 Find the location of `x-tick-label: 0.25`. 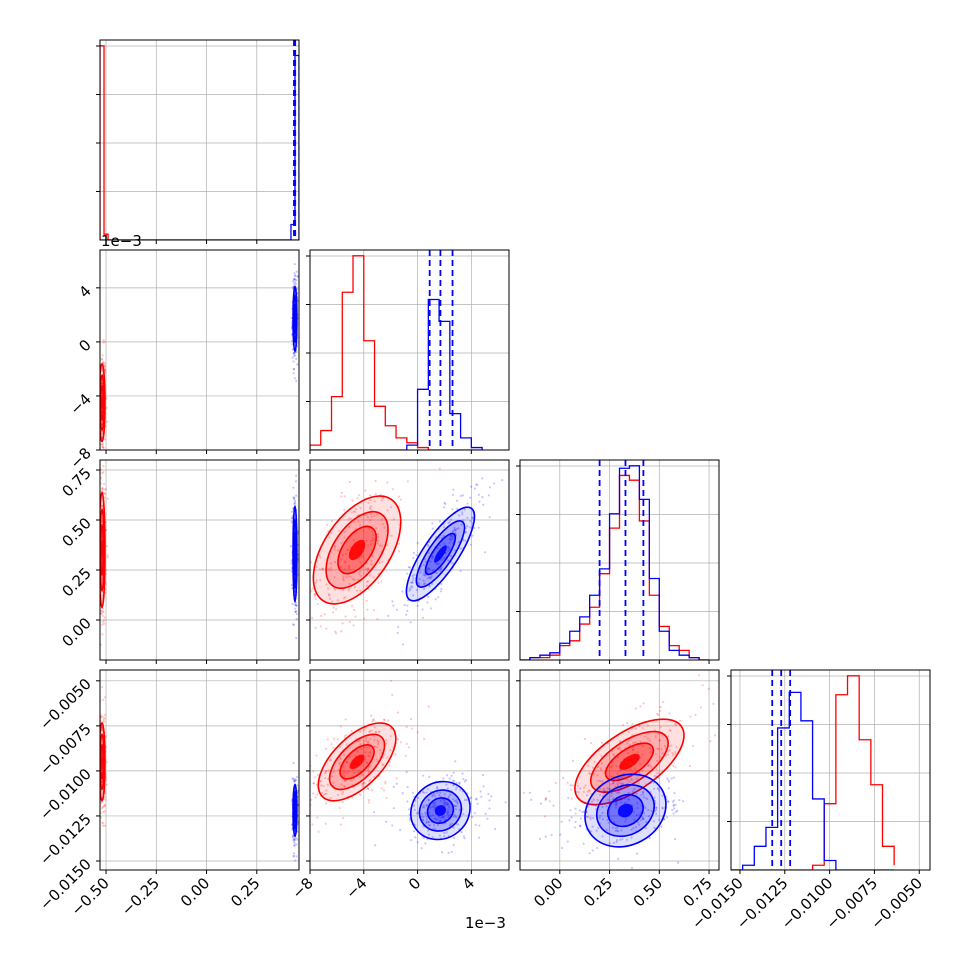

x-tick-label: 0.25 is located at coordinates (245, 892).